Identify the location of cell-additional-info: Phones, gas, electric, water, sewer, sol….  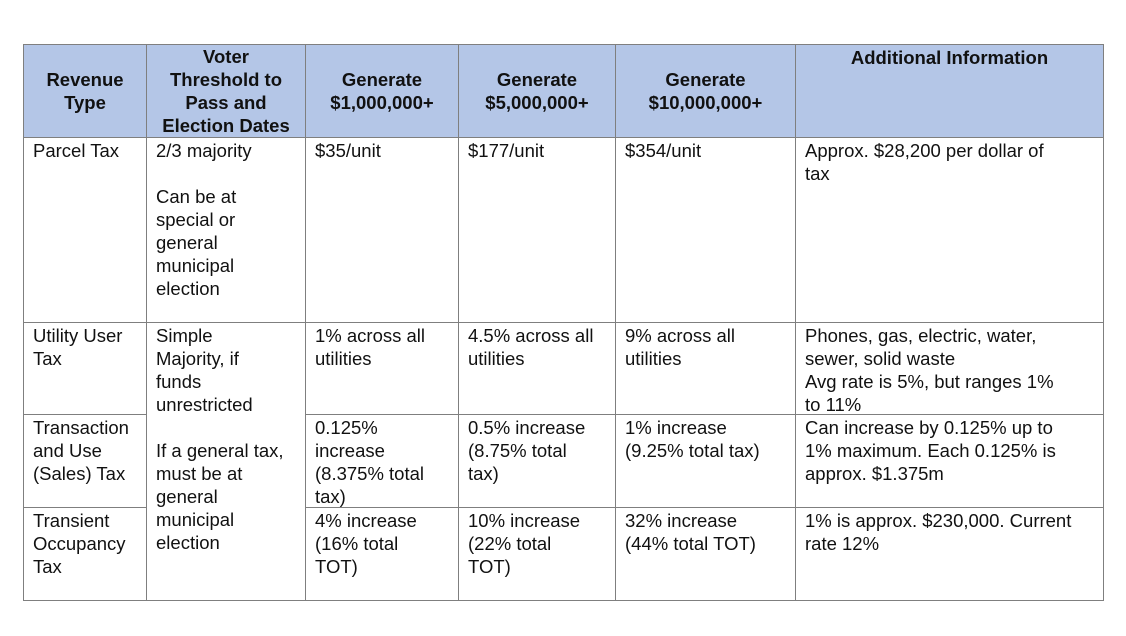
(949, 368).